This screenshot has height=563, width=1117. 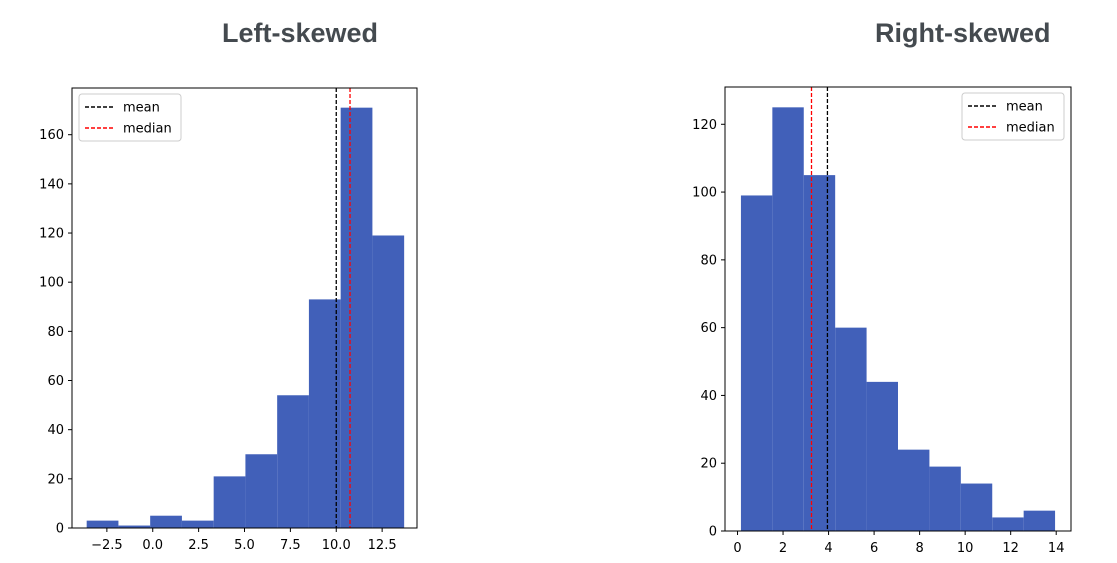 What do you see at coordinates (198, 545) in the screenshot?
I see `x-tick-label: 2.5` at bounding box center [198, 545].